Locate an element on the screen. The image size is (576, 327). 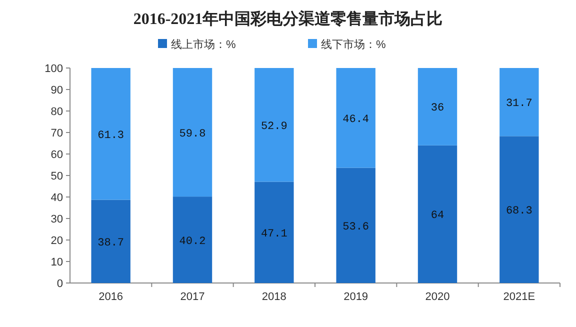
xtick: 2017 is located at coordinates (192, 297).